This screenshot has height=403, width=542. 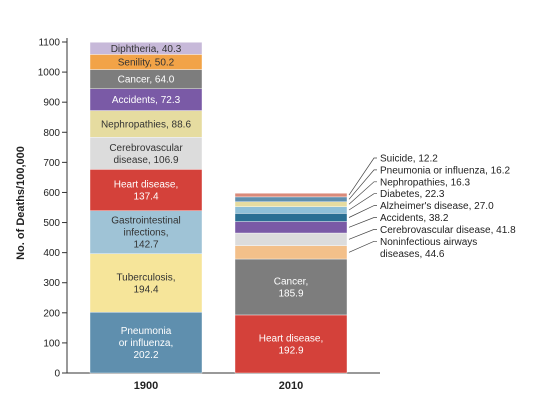 I want to click on callout-label-diabetes: Diabetes, 22.3, so click(x=412, y=194).